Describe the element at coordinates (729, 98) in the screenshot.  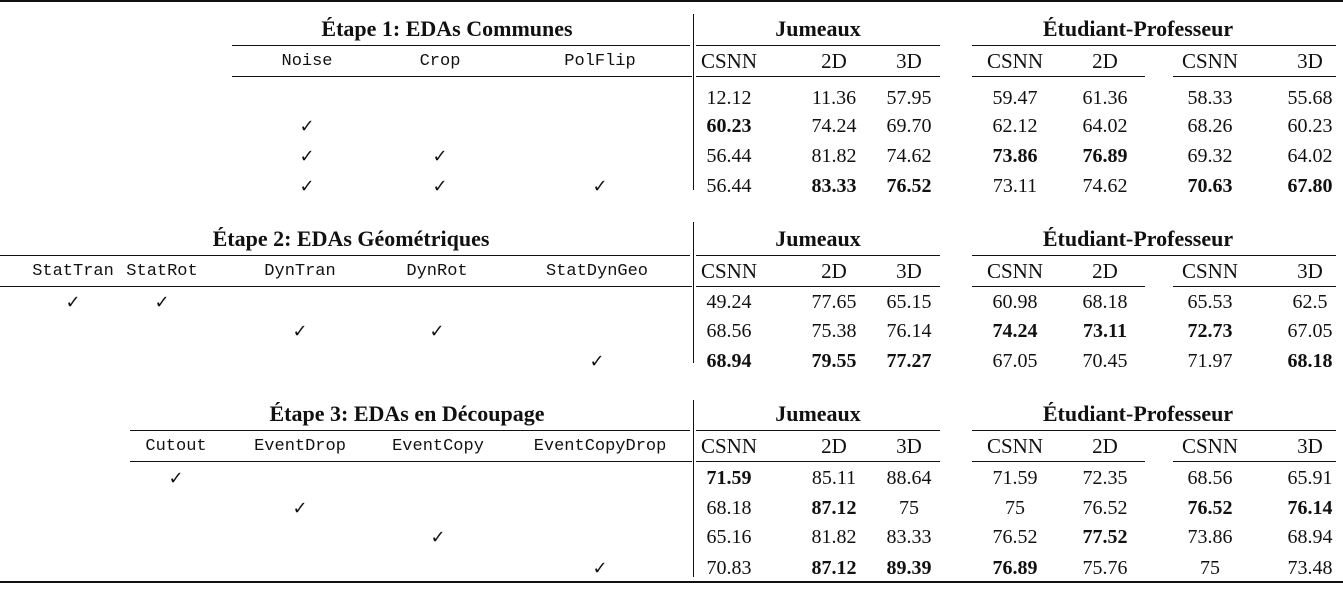
I see `table-cell-value: 12.12` at that location.